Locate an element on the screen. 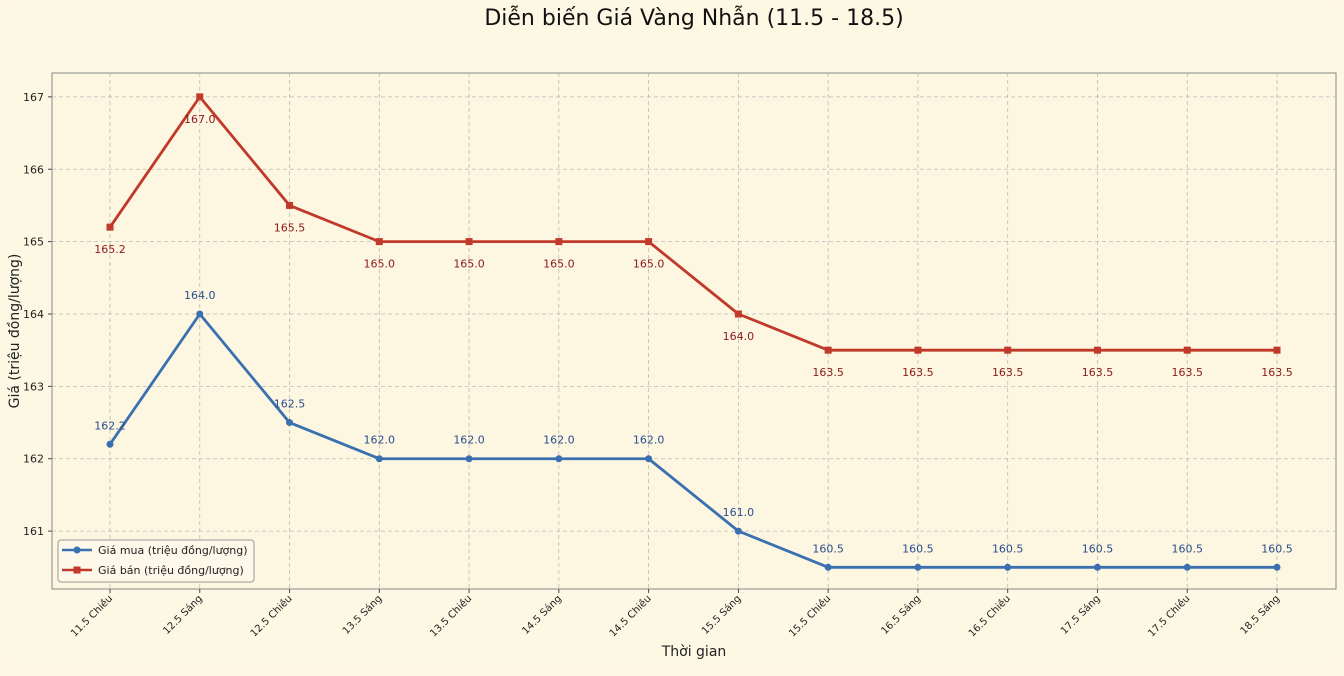  y-tick-label: 167 is located at coordinates (33, 97).